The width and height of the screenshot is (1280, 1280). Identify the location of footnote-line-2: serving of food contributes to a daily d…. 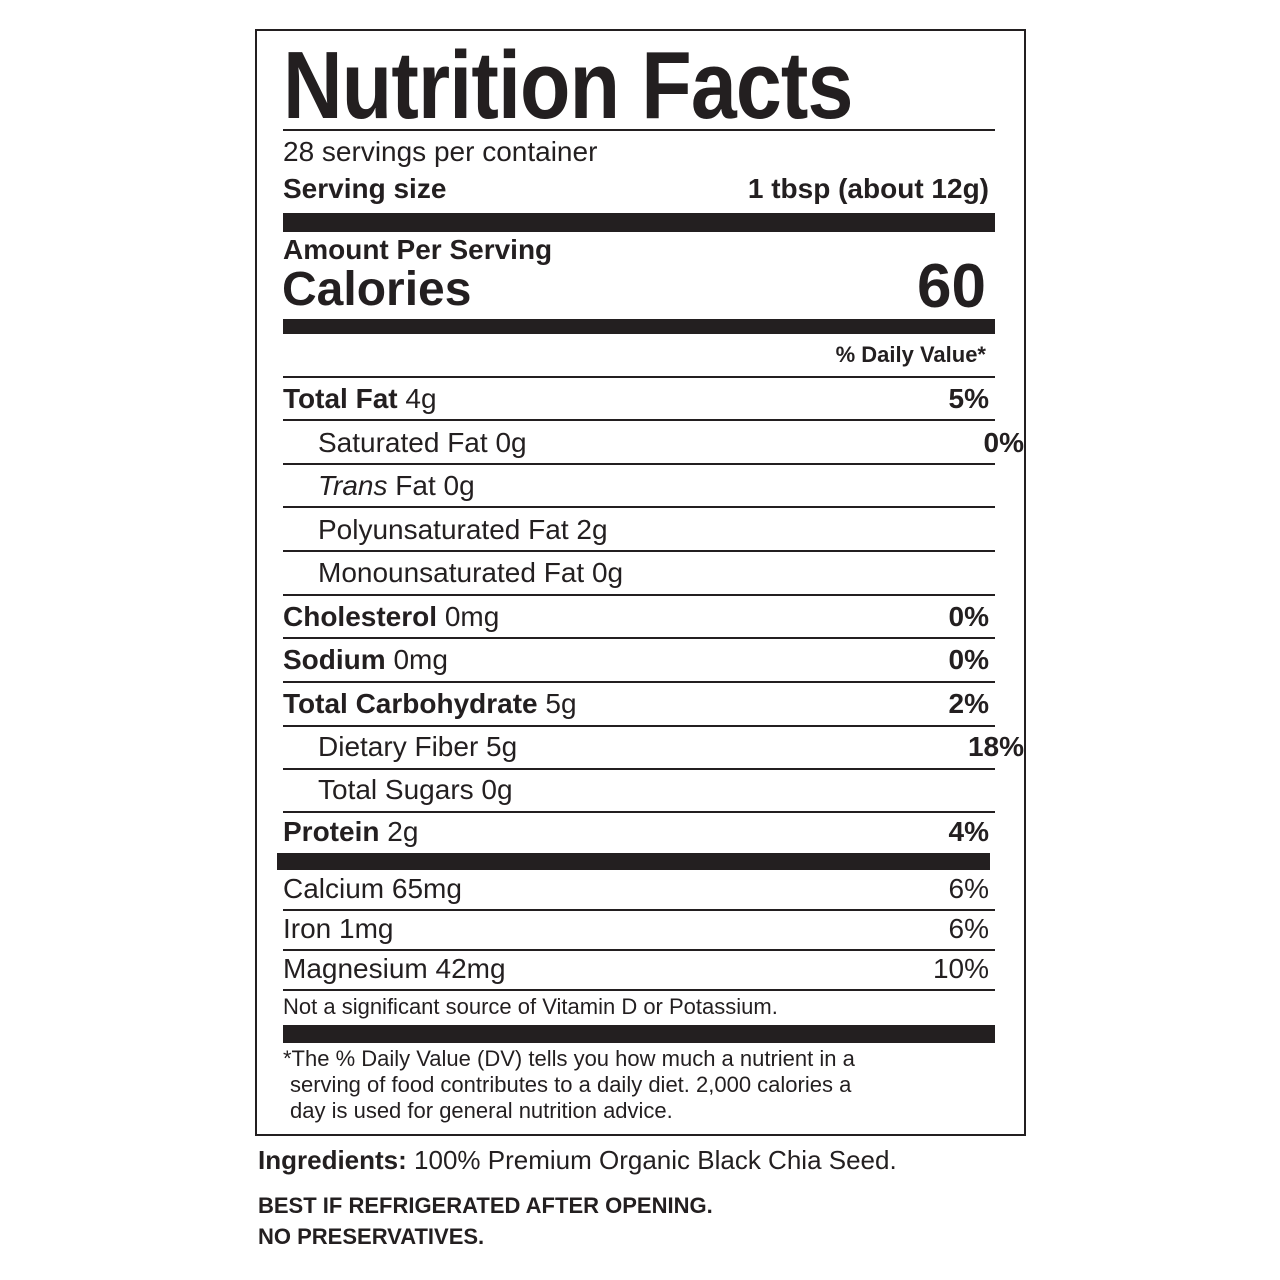
(571, 1084).